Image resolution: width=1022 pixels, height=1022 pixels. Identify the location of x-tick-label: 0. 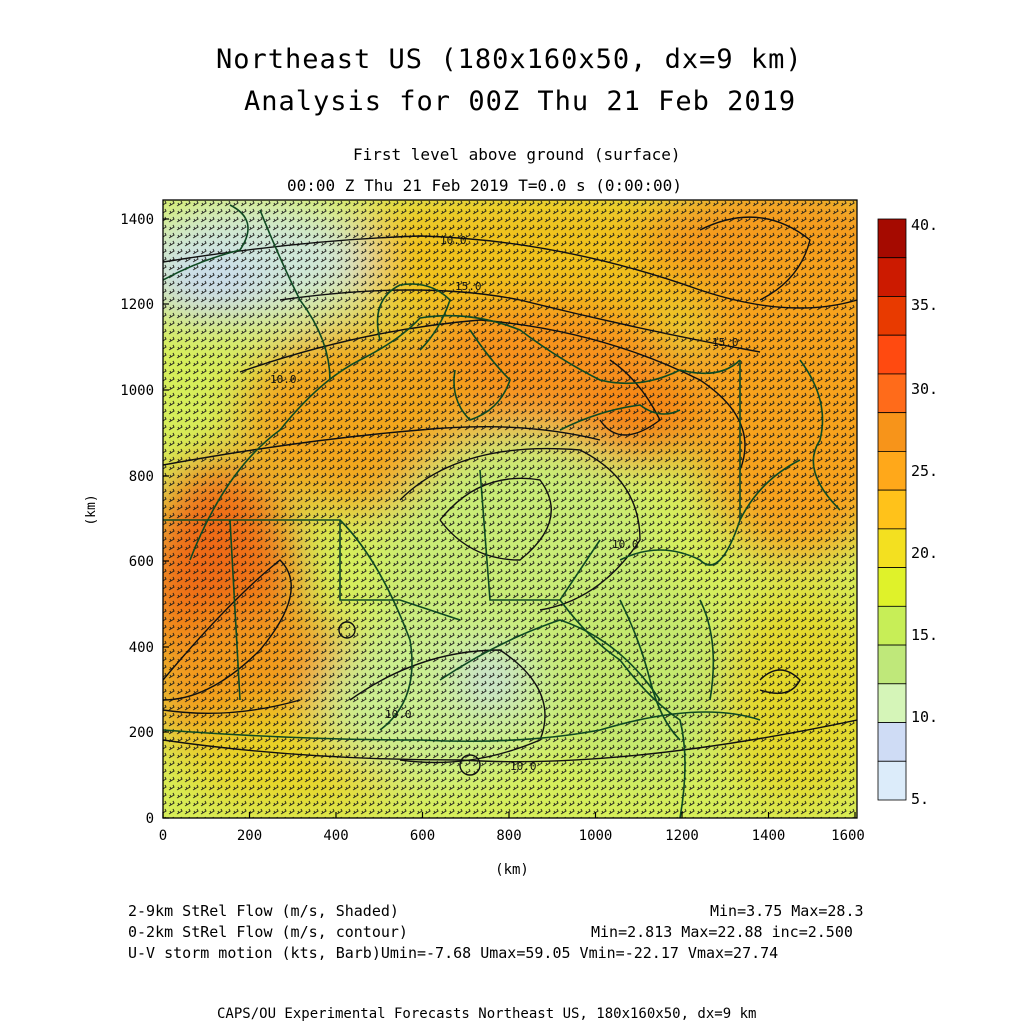
(163, 836).